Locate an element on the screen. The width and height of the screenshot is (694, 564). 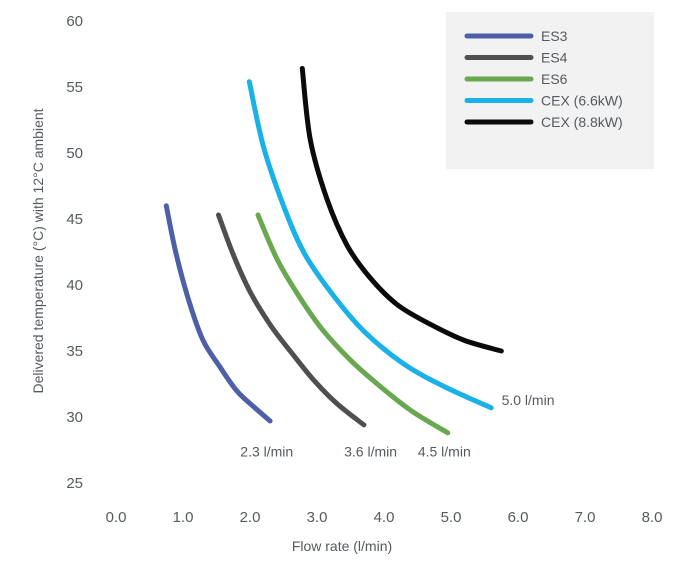
series-line-es6 is located at coordinates (353, 324).